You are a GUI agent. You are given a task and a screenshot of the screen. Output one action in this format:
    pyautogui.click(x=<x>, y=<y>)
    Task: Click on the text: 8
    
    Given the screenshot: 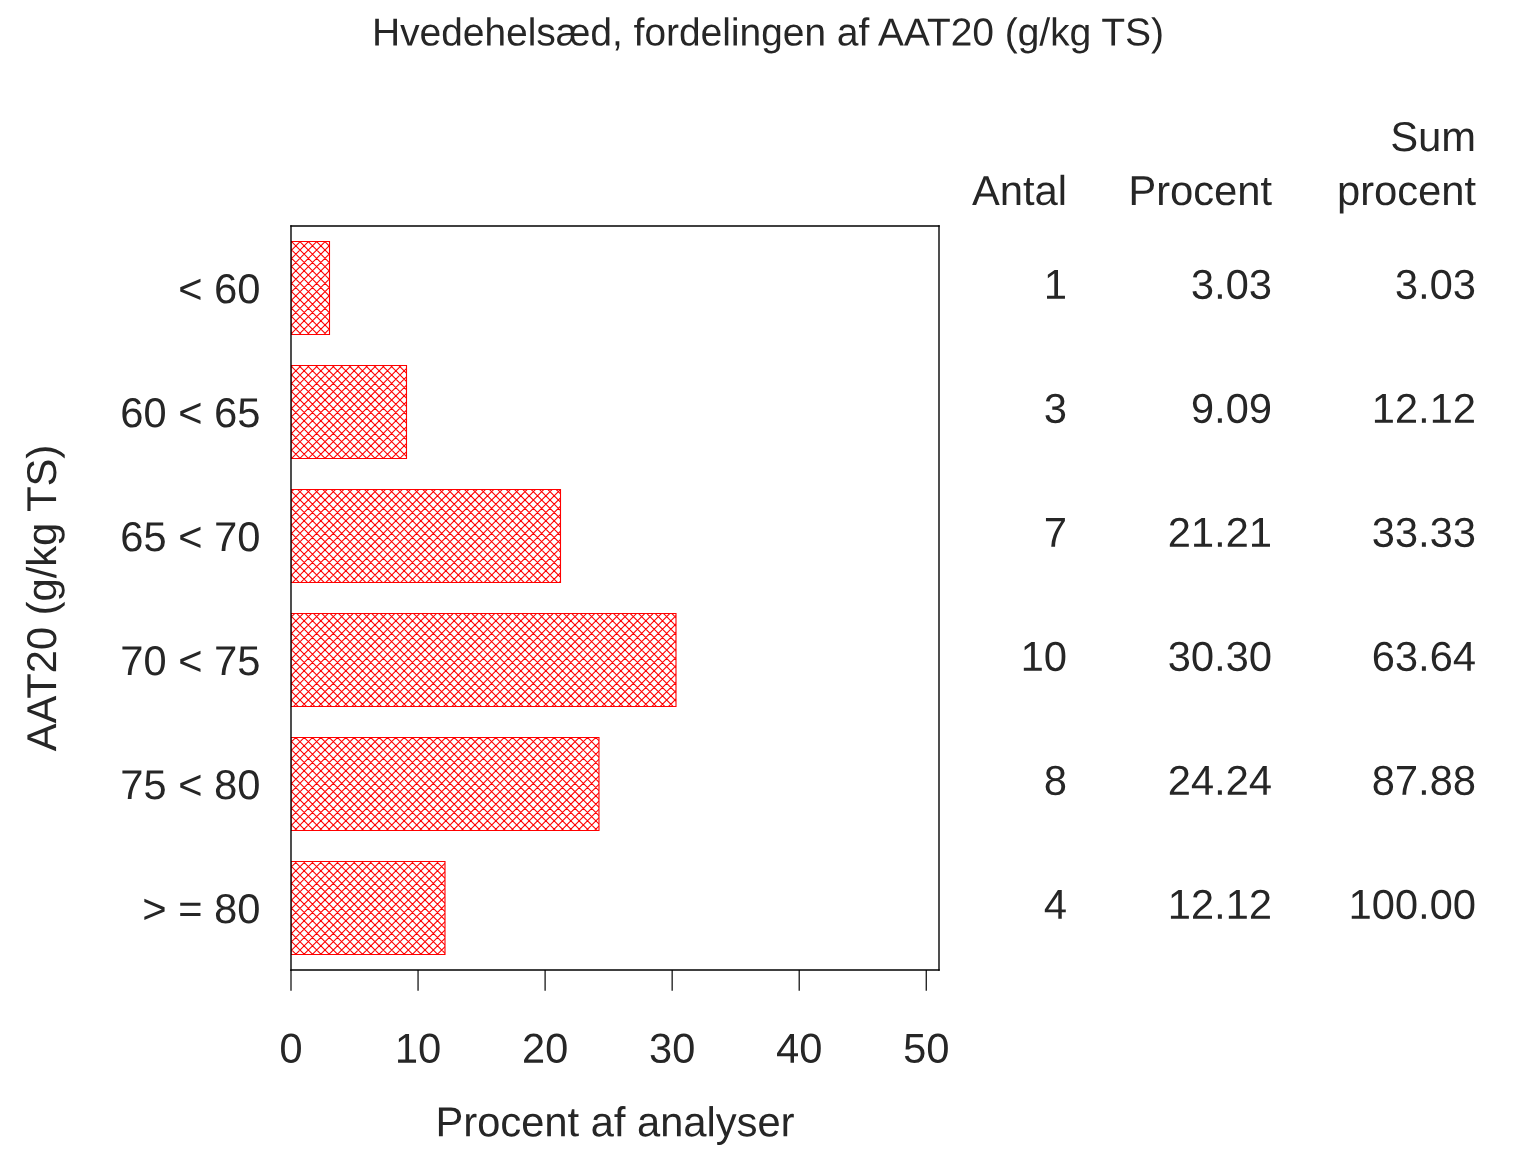 What is the action you would take?
    pyautogui.click(x=1055, y=780)
    